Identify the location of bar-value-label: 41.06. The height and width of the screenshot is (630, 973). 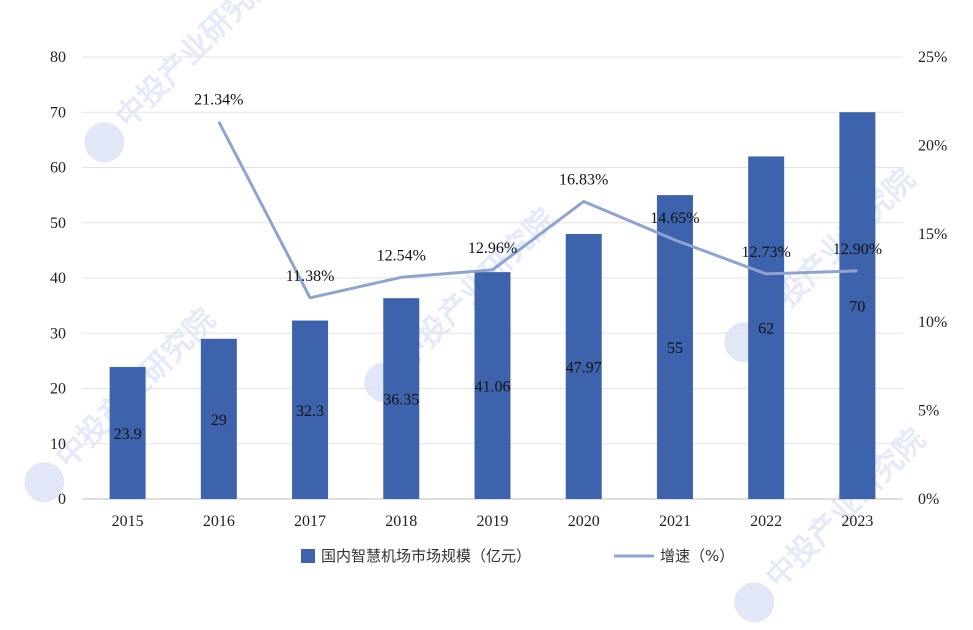
(493, 387).